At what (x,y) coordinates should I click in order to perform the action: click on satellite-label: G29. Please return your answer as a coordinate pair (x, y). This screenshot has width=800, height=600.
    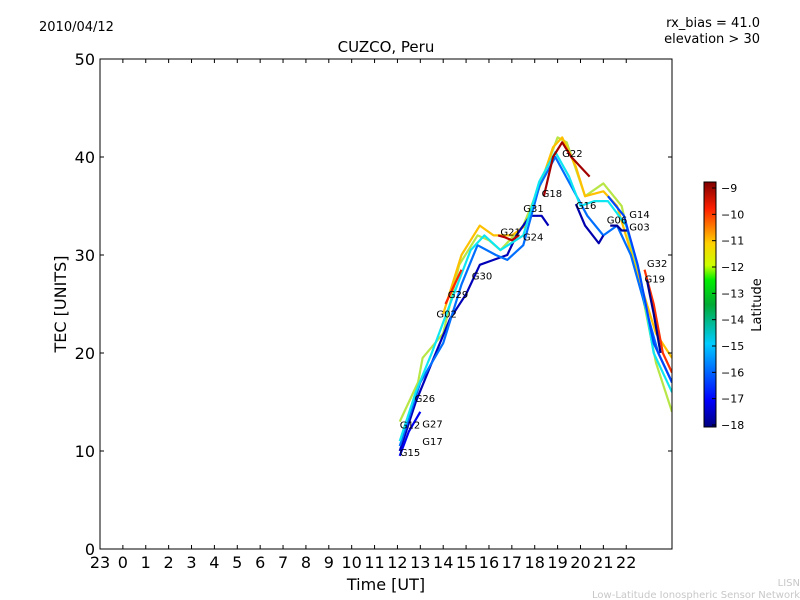
    Looking at the image, I should click on (458, 295).